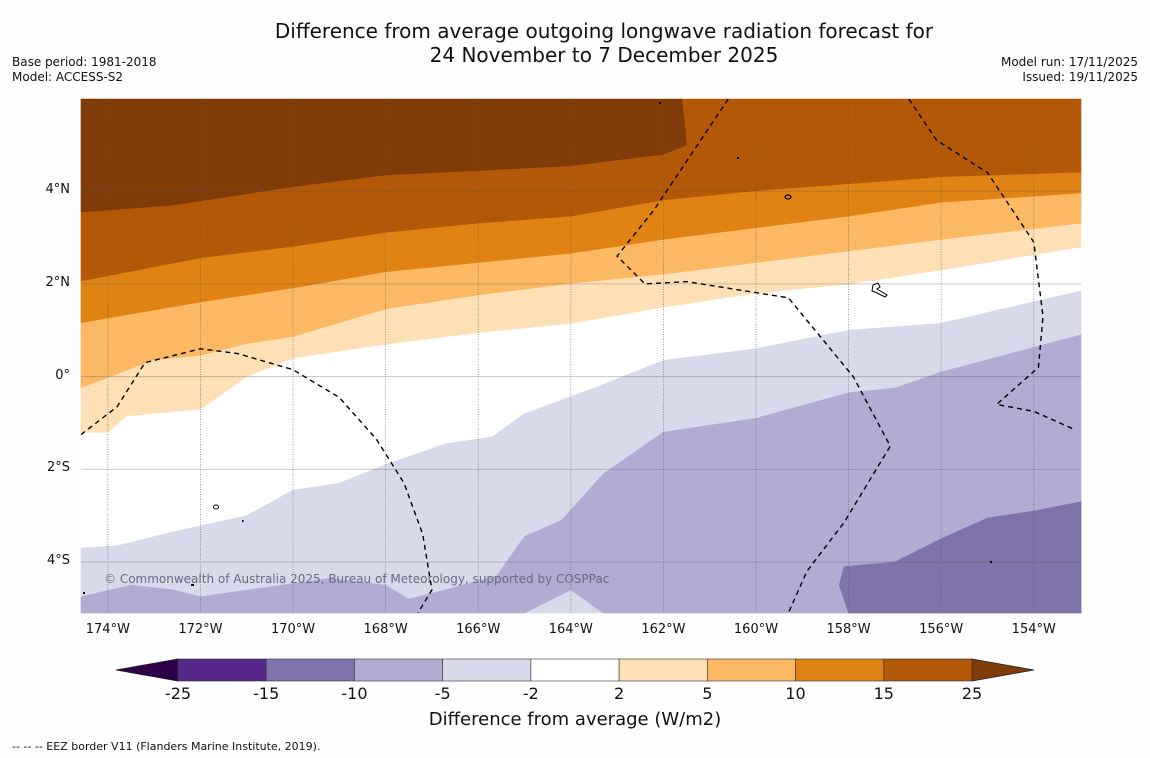 The width and height of the screenshot is (1150, 758). Describe the element at coordinates (795, 693) in the screenshot. I see `colorbar-tick-label: 10` at that location.